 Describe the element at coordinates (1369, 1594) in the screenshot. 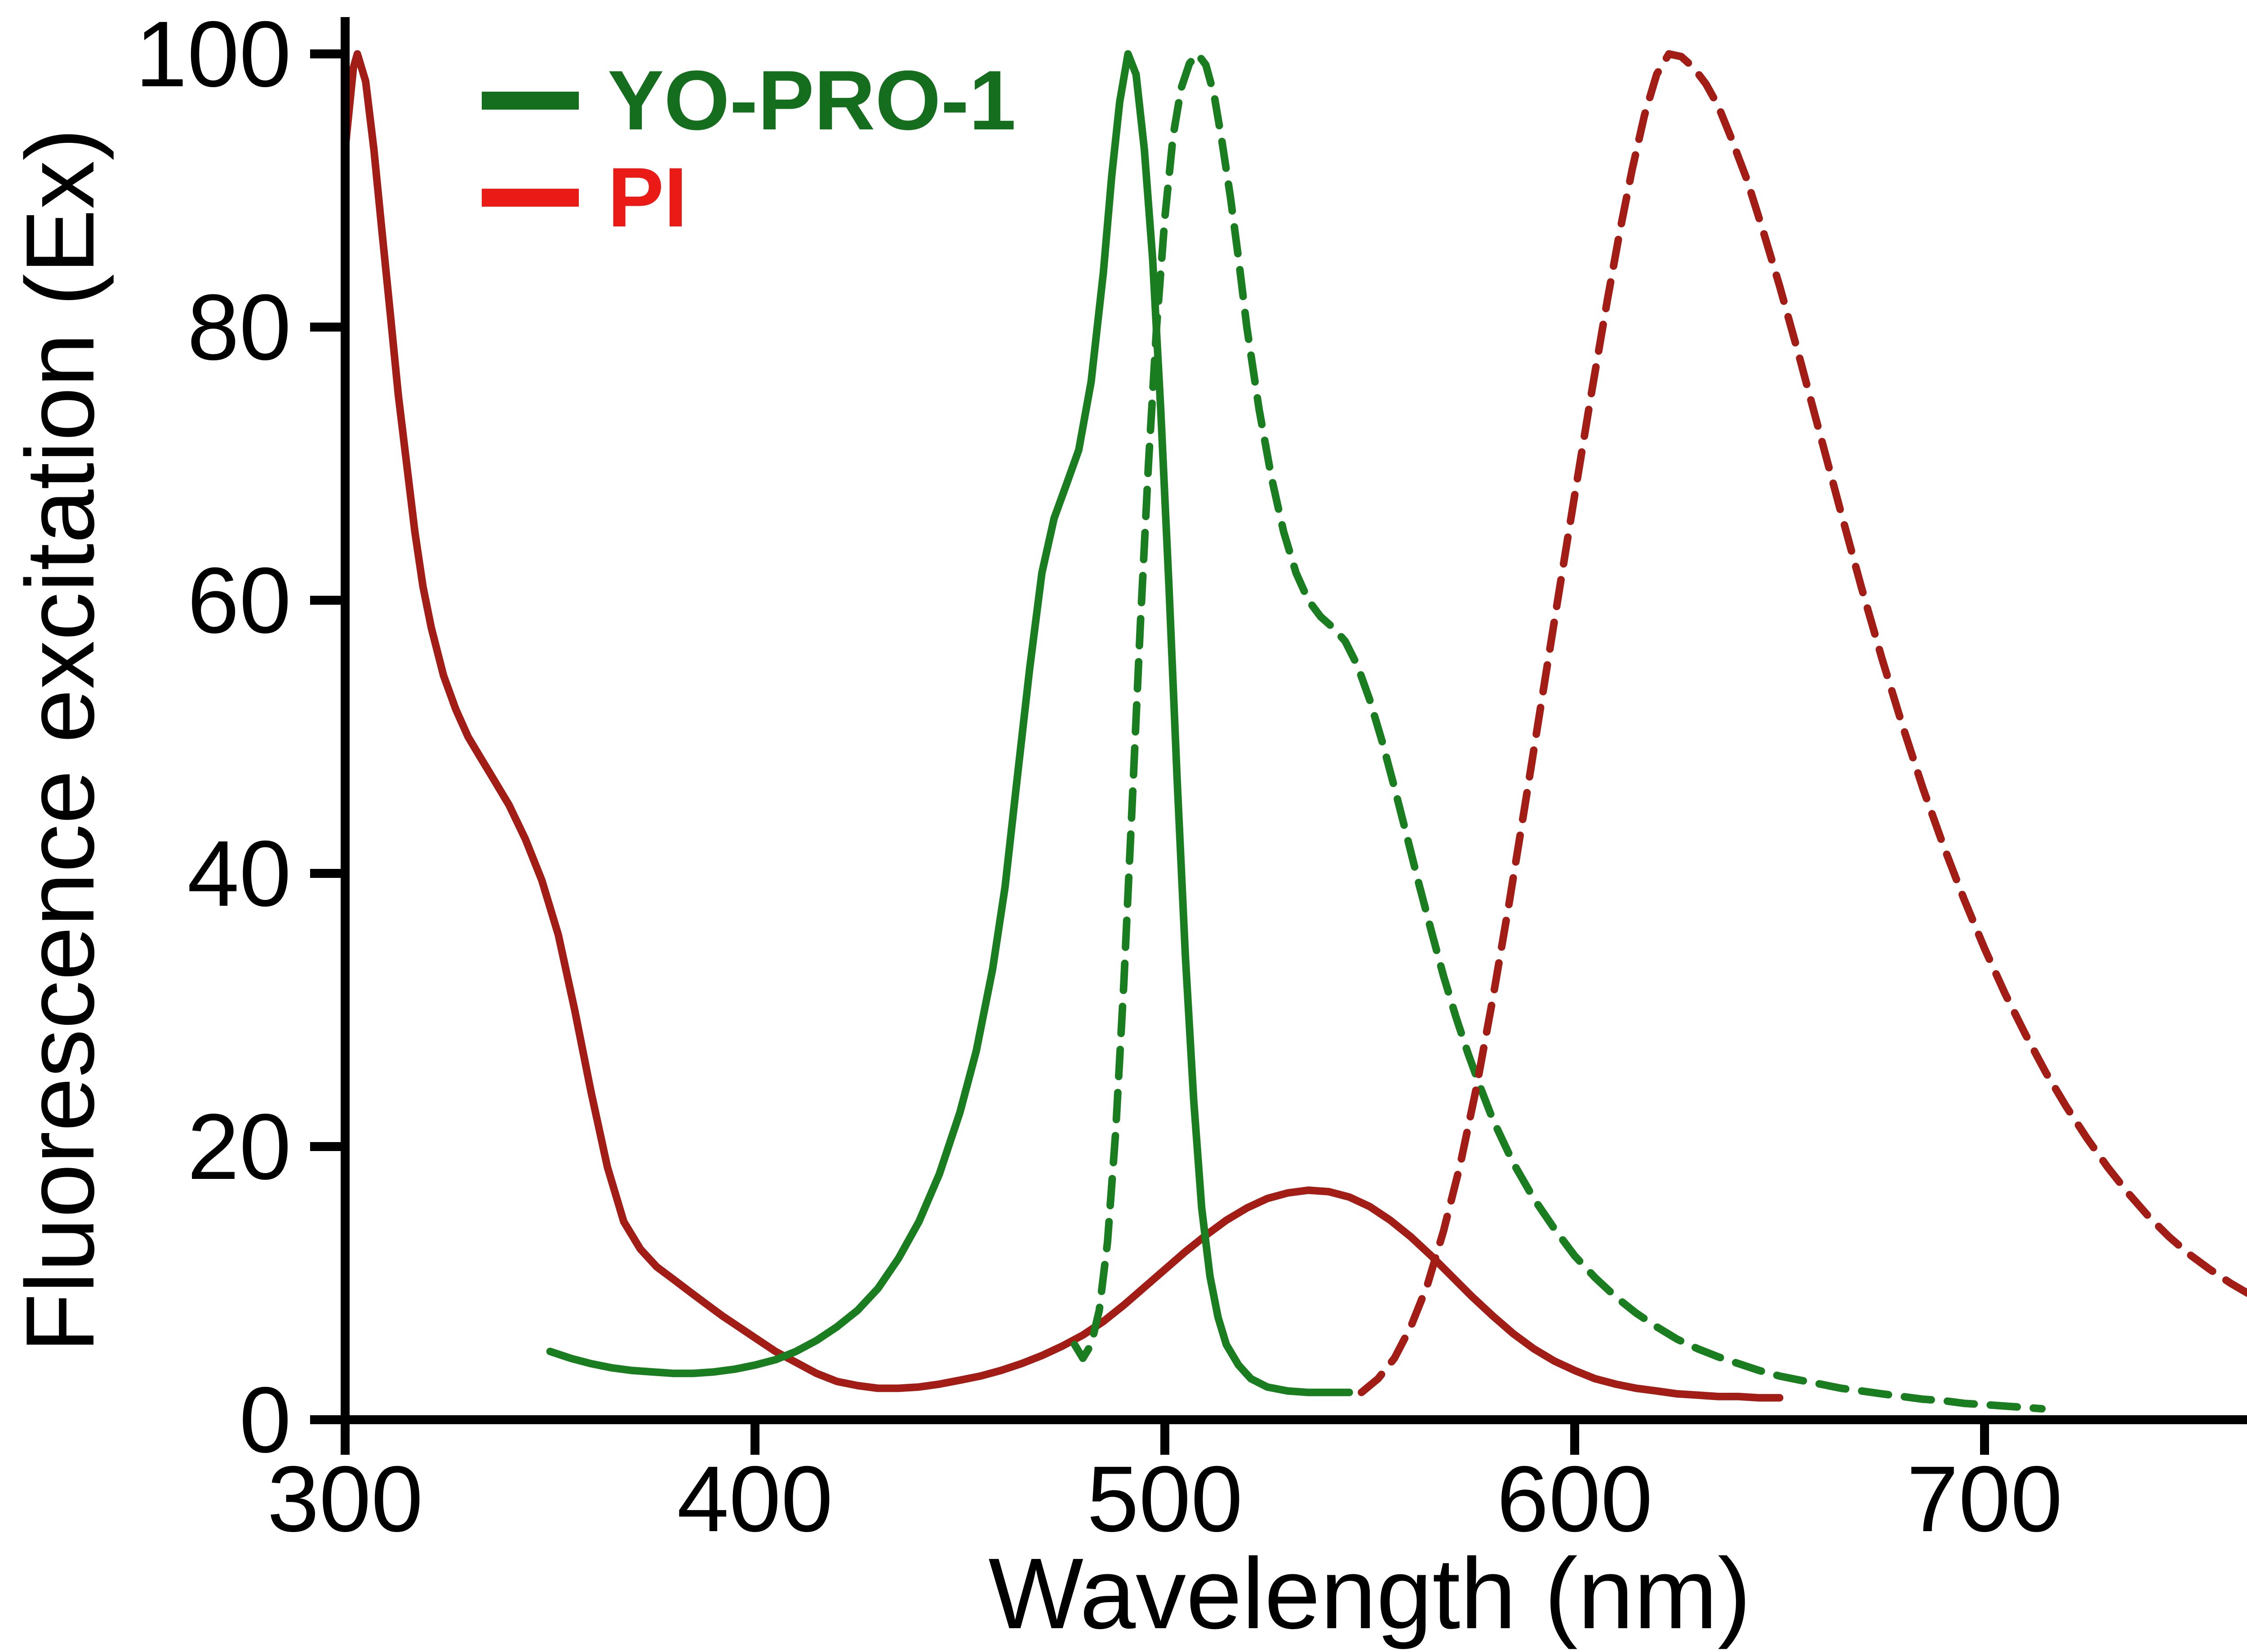

I see `x-axis-title: Wavelength (nm)` at that location.